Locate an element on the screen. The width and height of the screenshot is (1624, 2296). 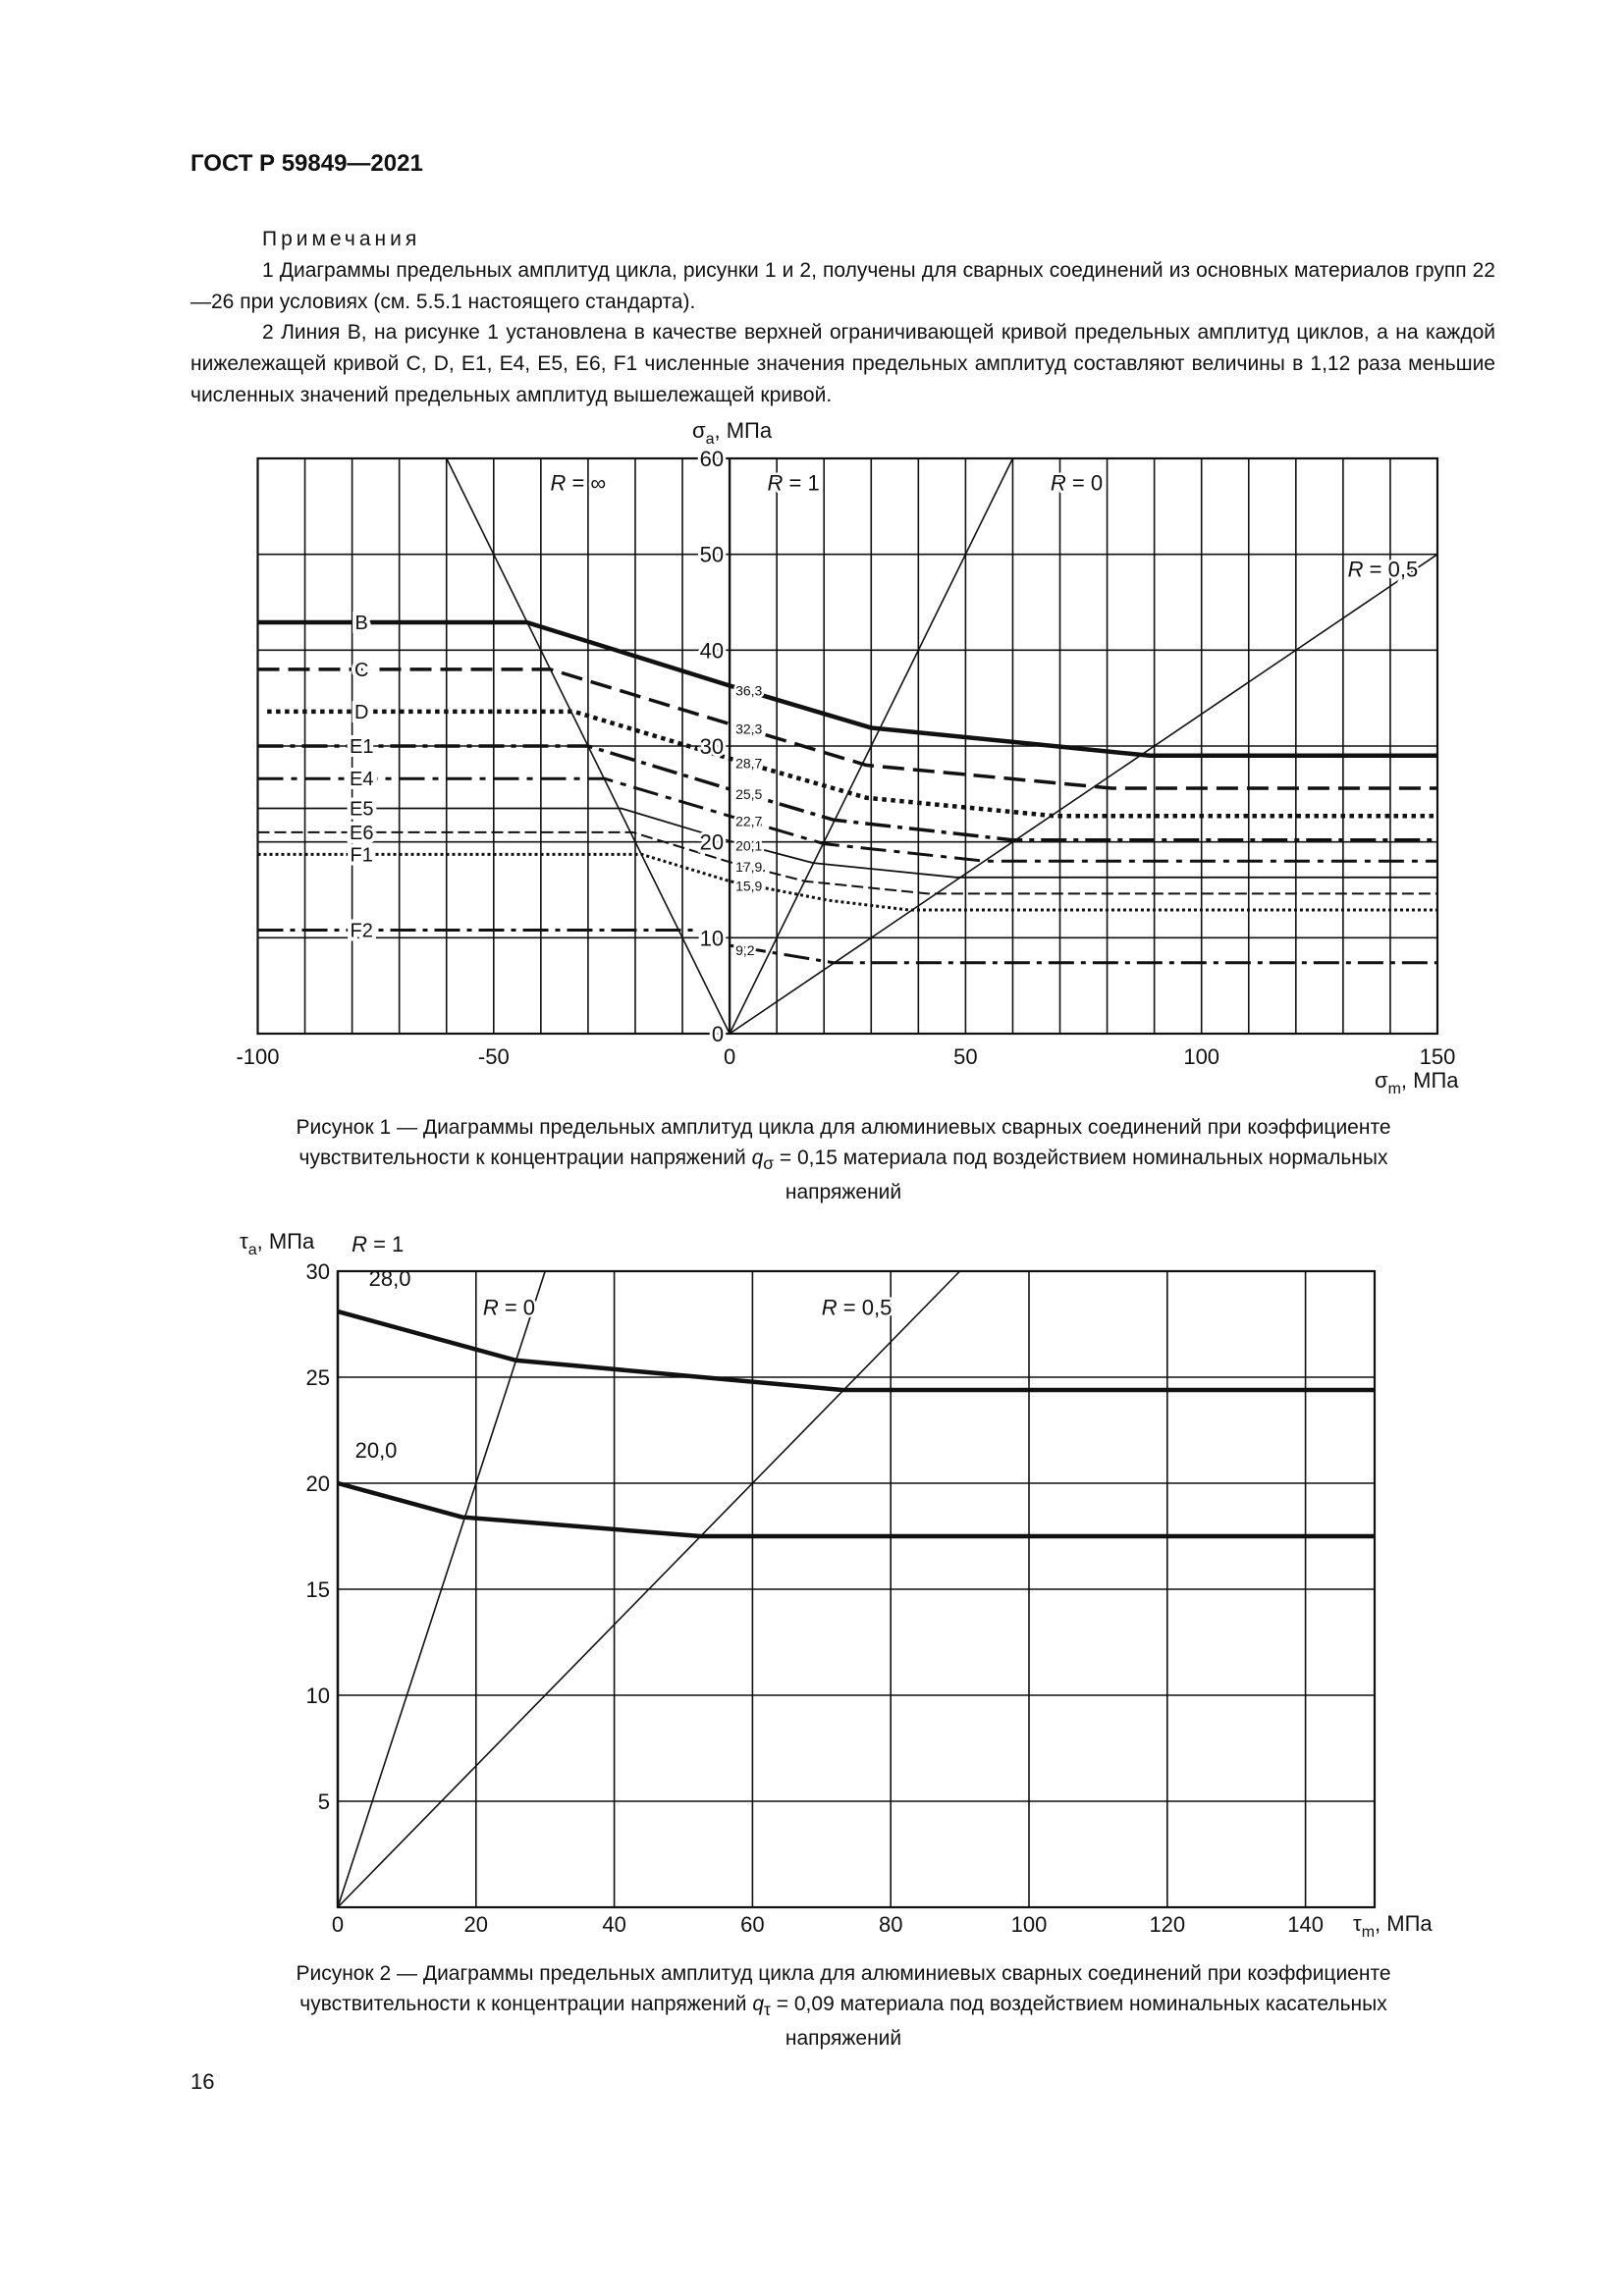
series-line-E1 is located at coordinates (847, 793).